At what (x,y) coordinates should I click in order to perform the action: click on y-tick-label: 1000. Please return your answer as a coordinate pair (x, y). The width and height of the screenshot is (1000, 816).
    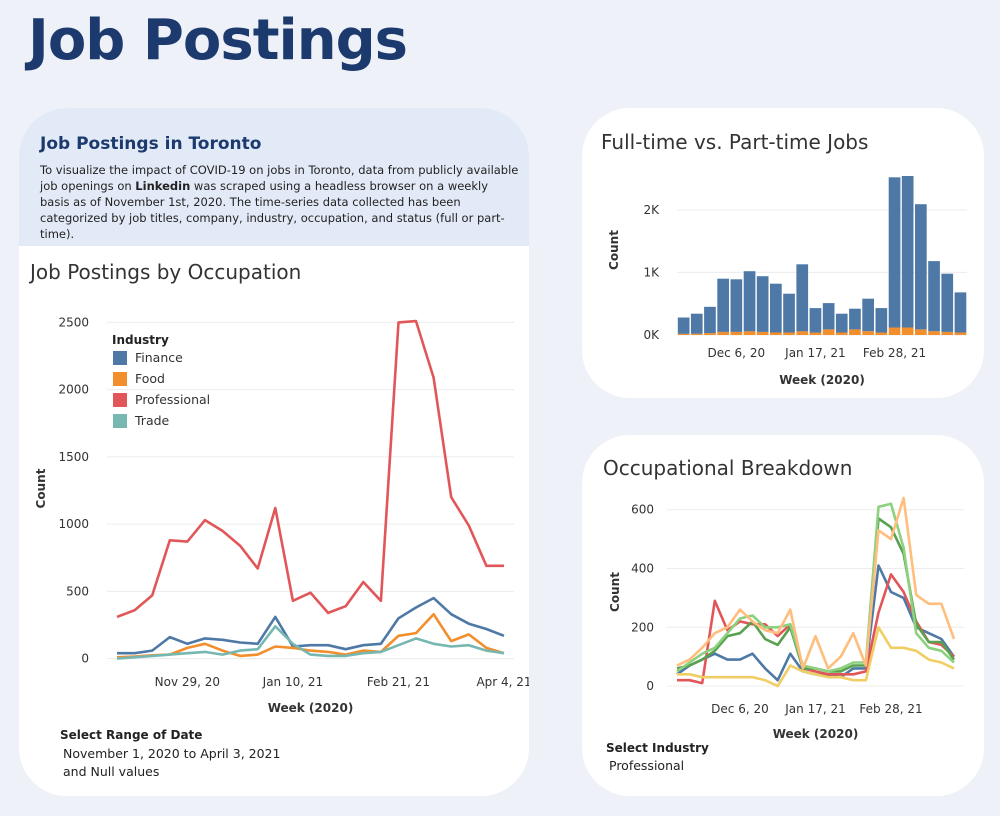
    Looking at the image, I should click on (73, 524).